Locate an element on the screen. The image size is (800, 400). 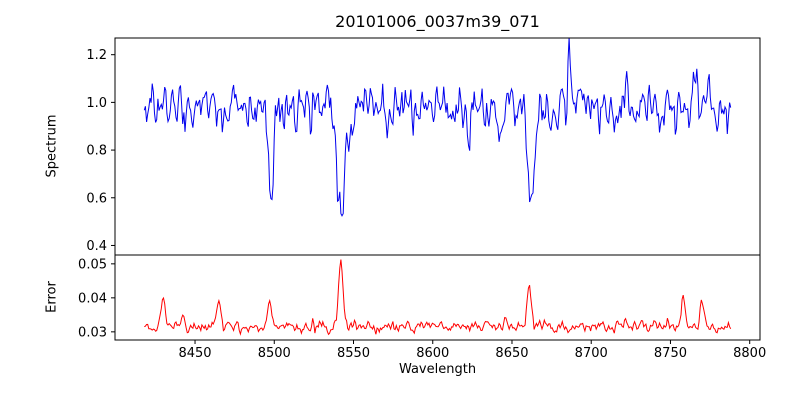
x-tick-label: 8450 is located at coordinates (194, 353).